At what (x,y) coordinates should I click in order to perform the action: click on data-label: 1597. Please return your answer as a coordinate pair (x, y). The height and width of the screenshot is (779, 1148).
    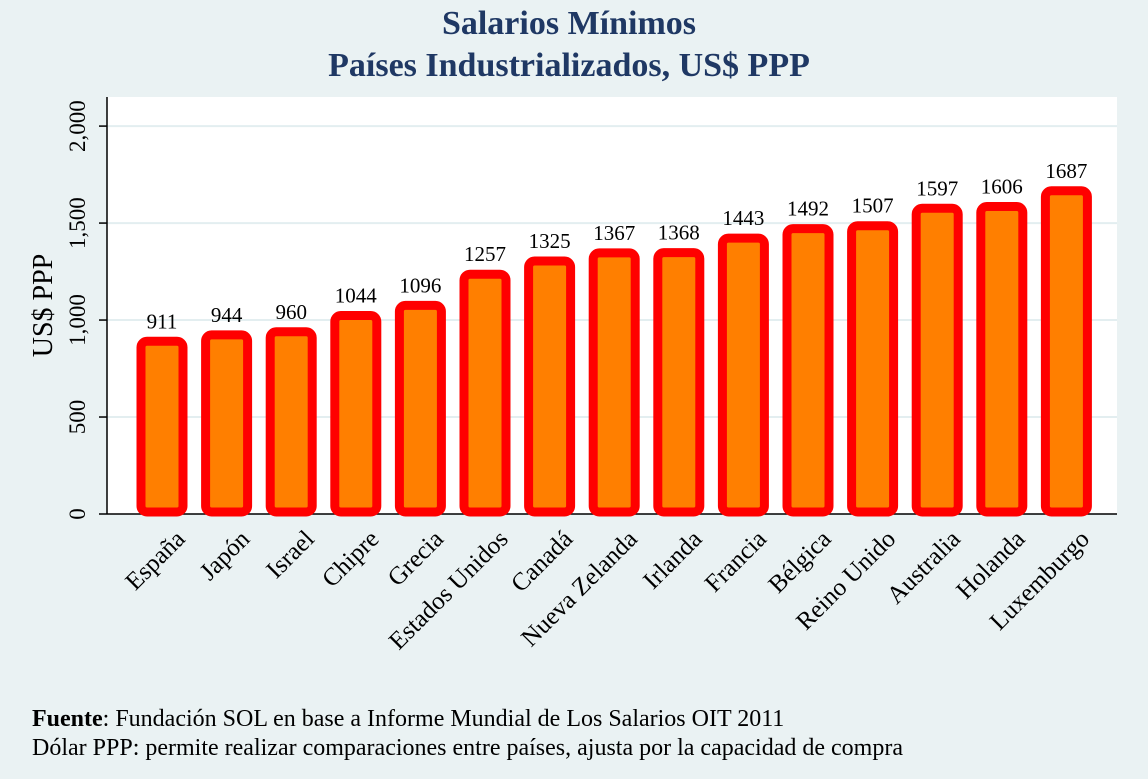
    Looking at the image, I should click on (937, 188).